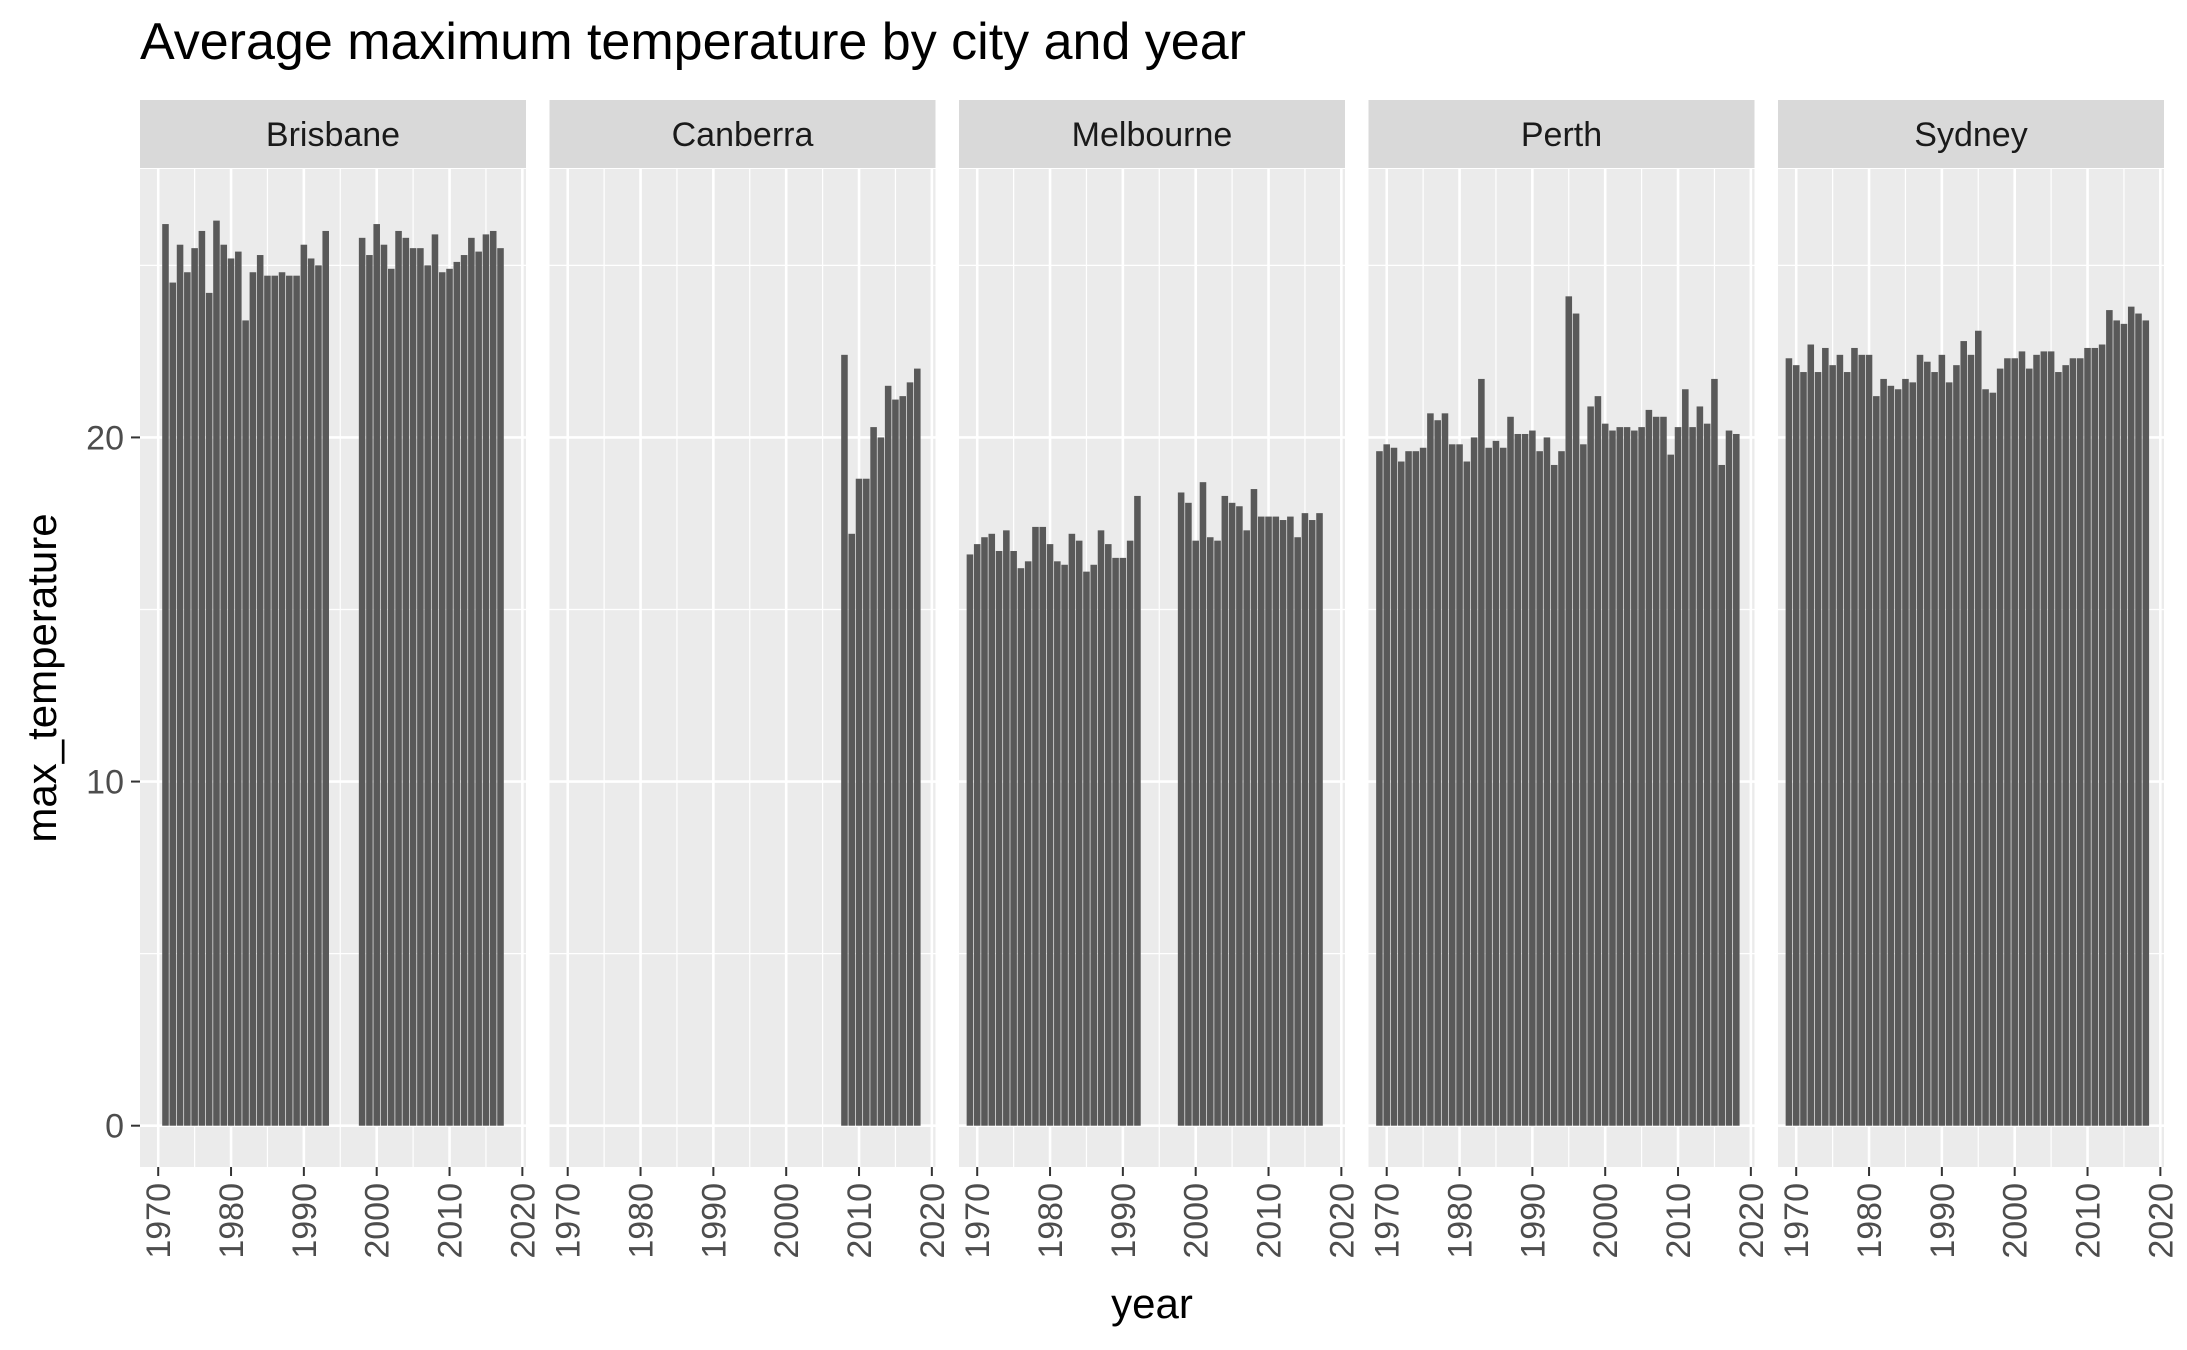 This screenshot has height=1350, width=2187. I want to click on y-tick-label: 10, so click(105, 783).